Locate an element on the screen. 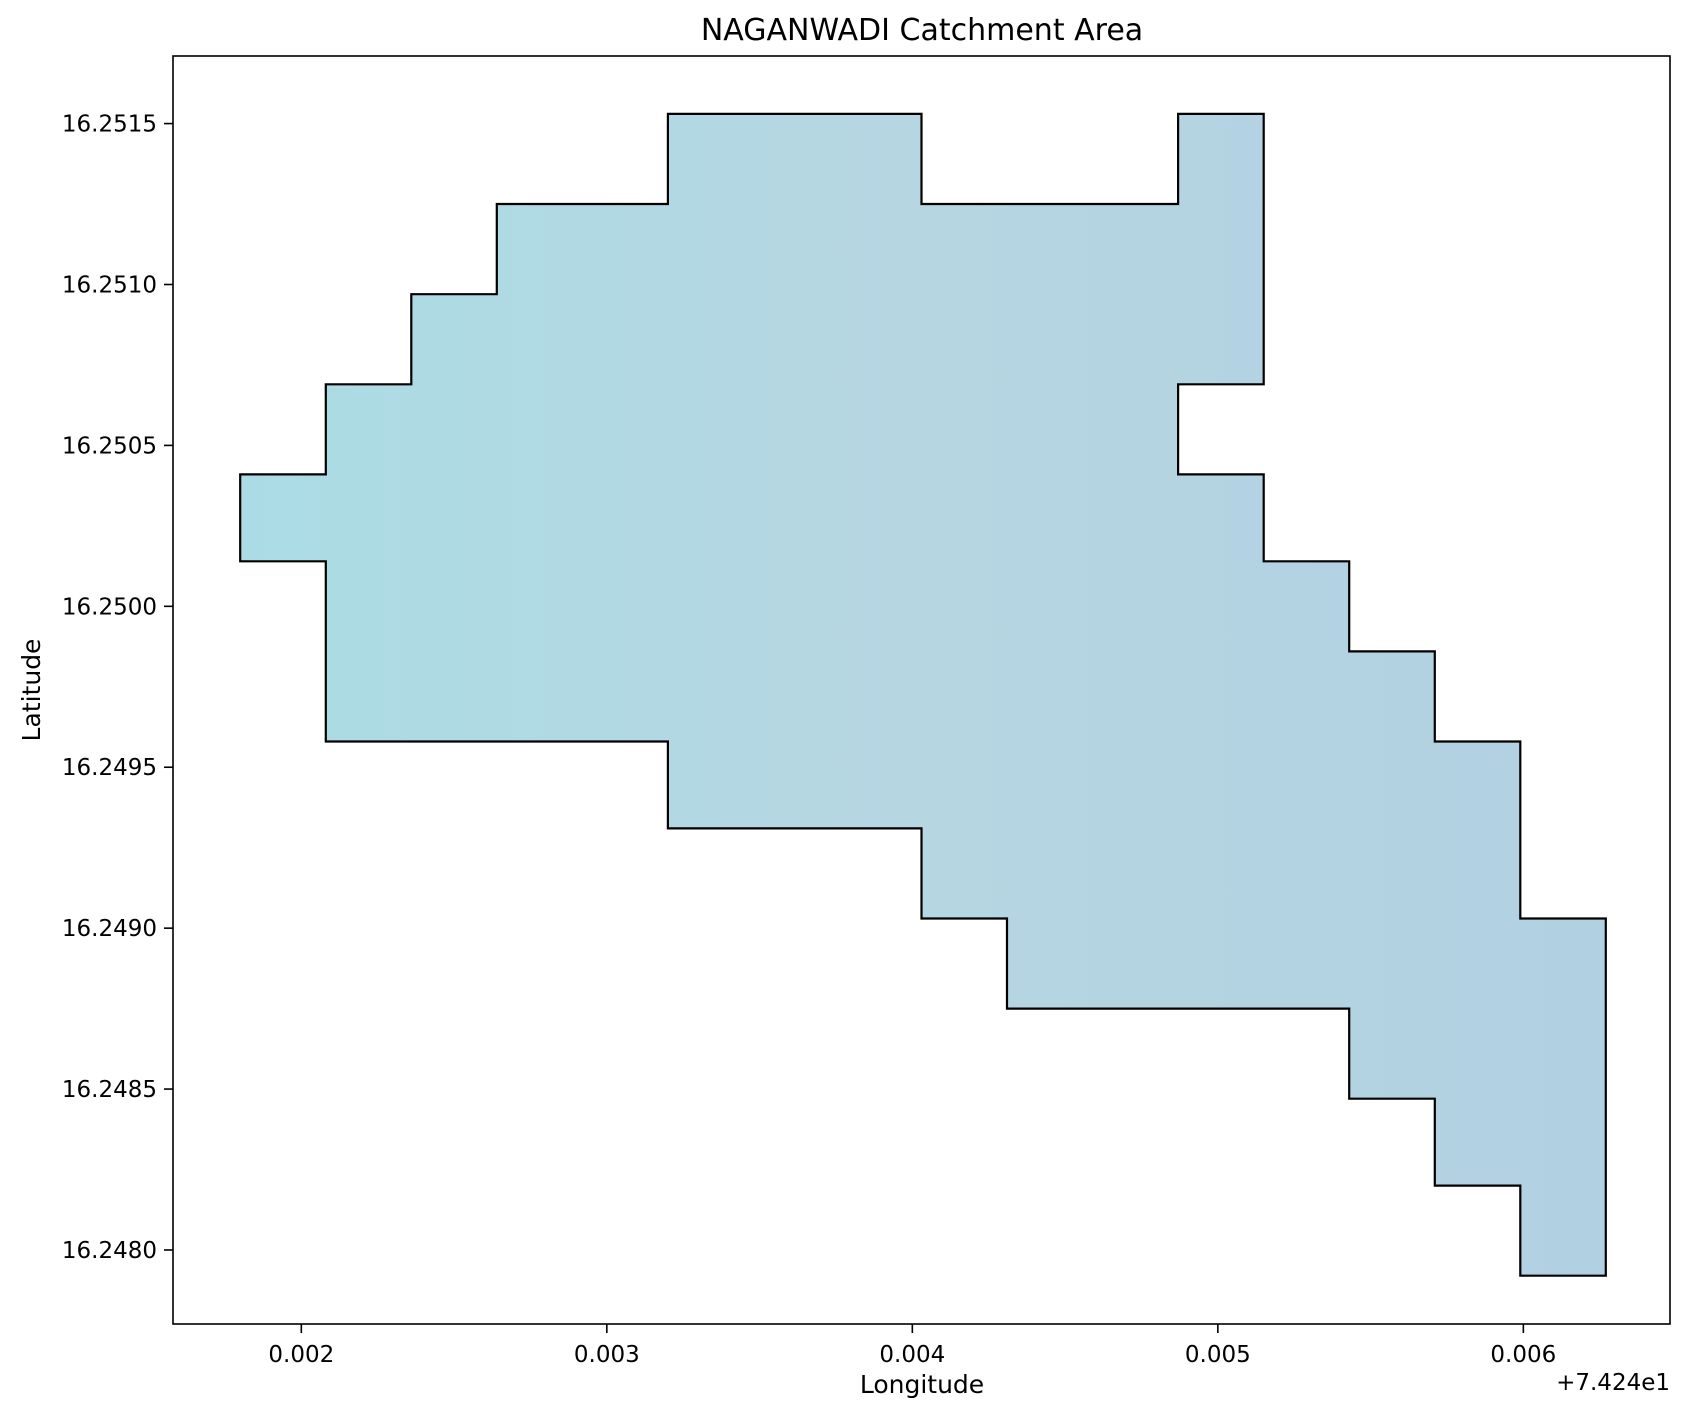  chart-title: NAGANWADI Catchment Area is located at coordinates (922, 30).